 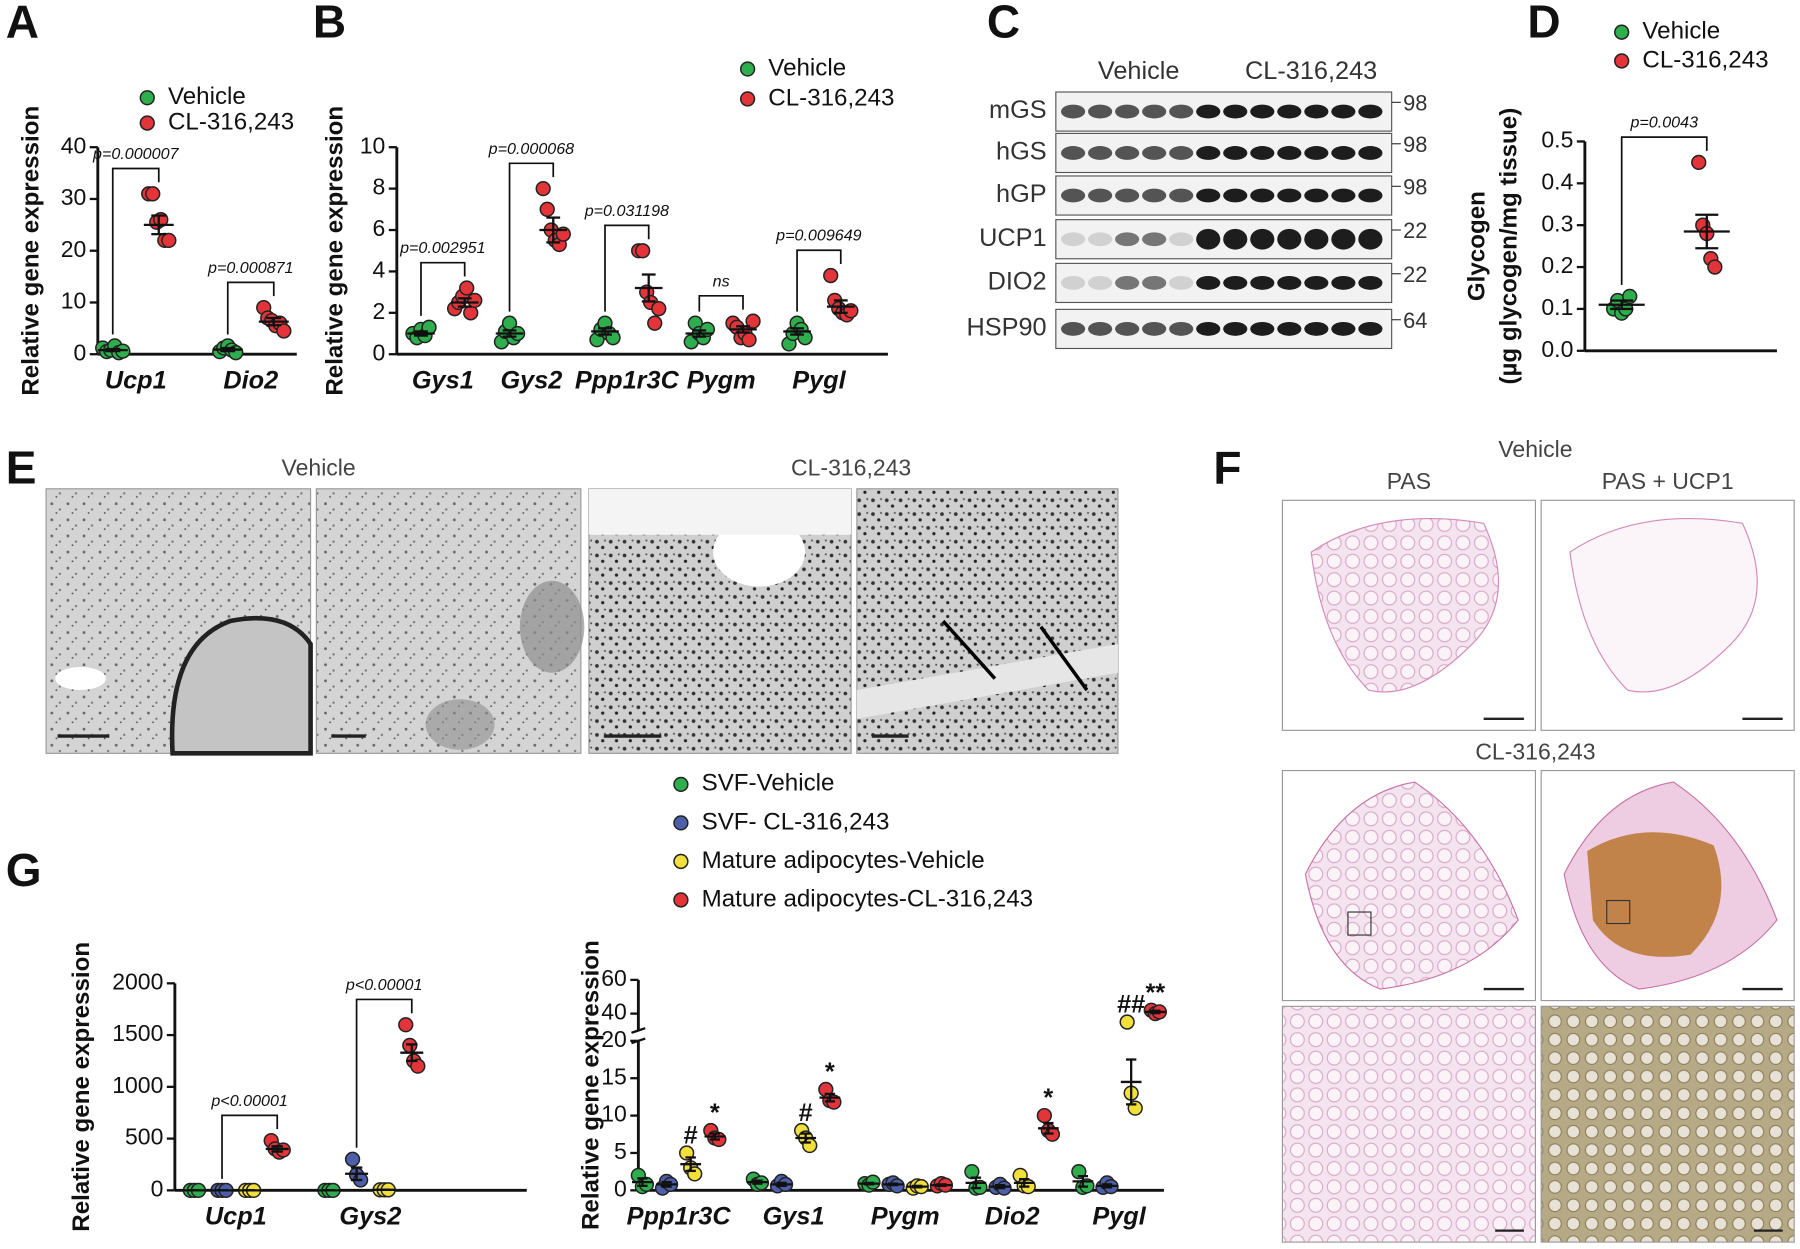 What do you see at coordinates (1668, 481) in the screenshot?
I see `histology-column: PAS + UCP1` at bounding box center [1668, 481].